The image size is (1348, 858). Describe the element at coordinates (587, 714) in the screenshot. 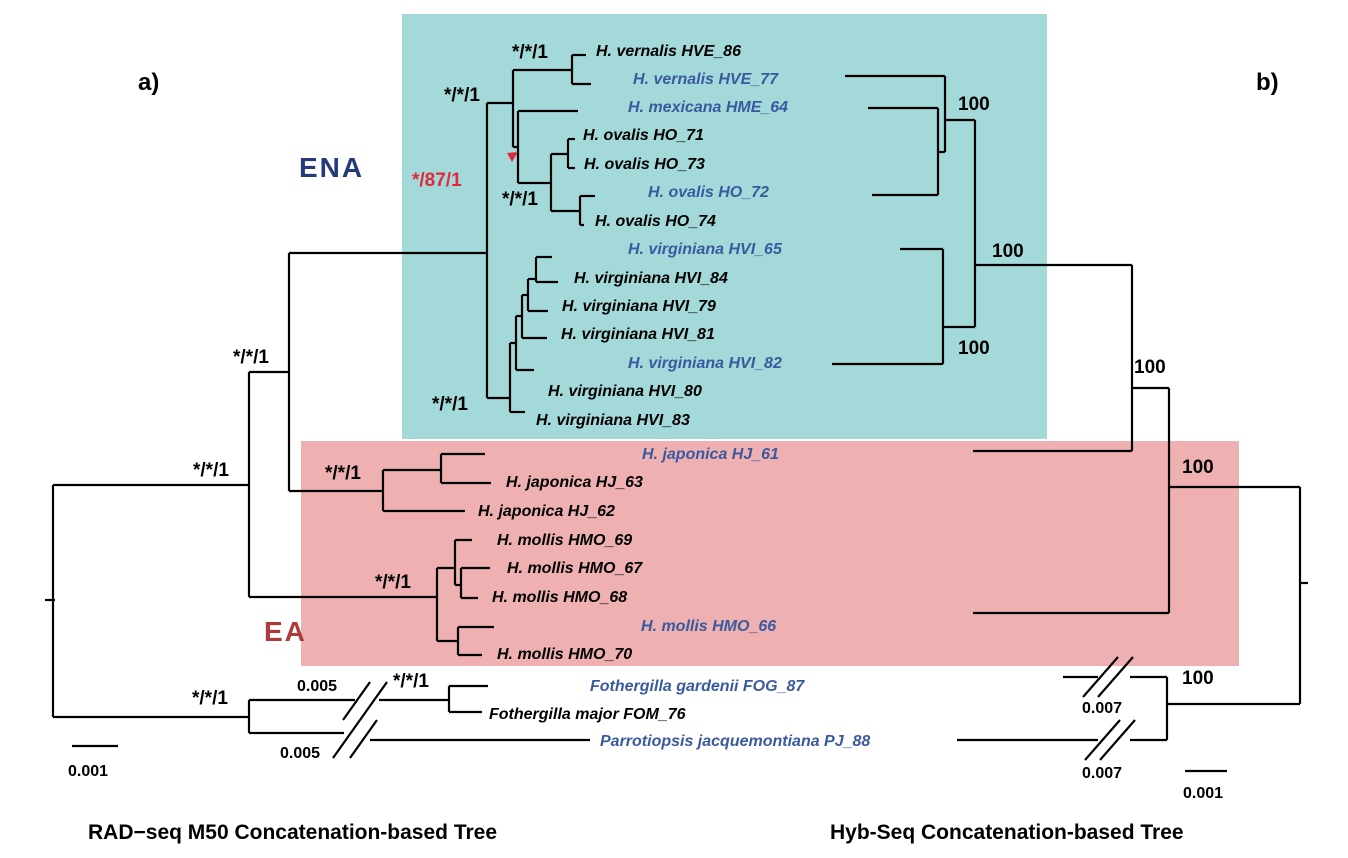

I see `taxon-label: Fothergilla major FOM_76` at that location.